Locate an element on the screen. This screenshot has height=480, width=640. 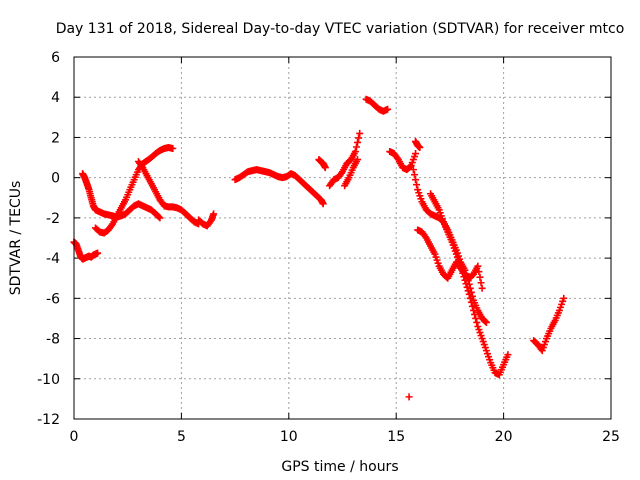
series-arc15 is located at coordinates (469, 284).